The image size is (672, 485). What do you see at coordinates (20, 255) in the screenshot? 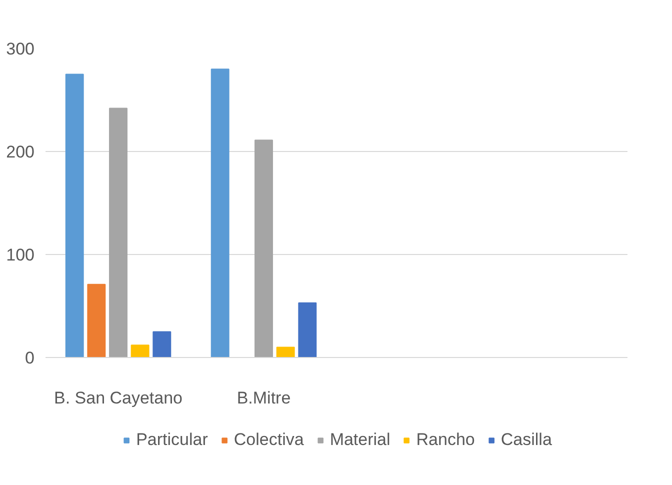
I see `y-tick-label: 100` at bounding box center [20, 255].